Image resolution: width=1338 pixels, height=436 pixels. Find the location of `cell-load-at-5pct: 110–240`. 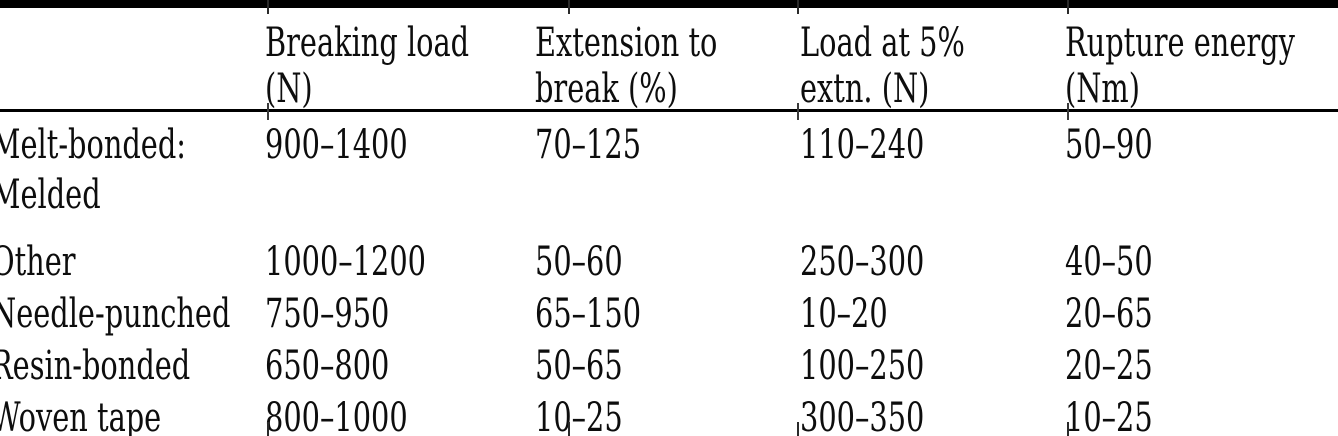

cell-load-at-5pct: 110–240 is located at coordinates (932, 174).